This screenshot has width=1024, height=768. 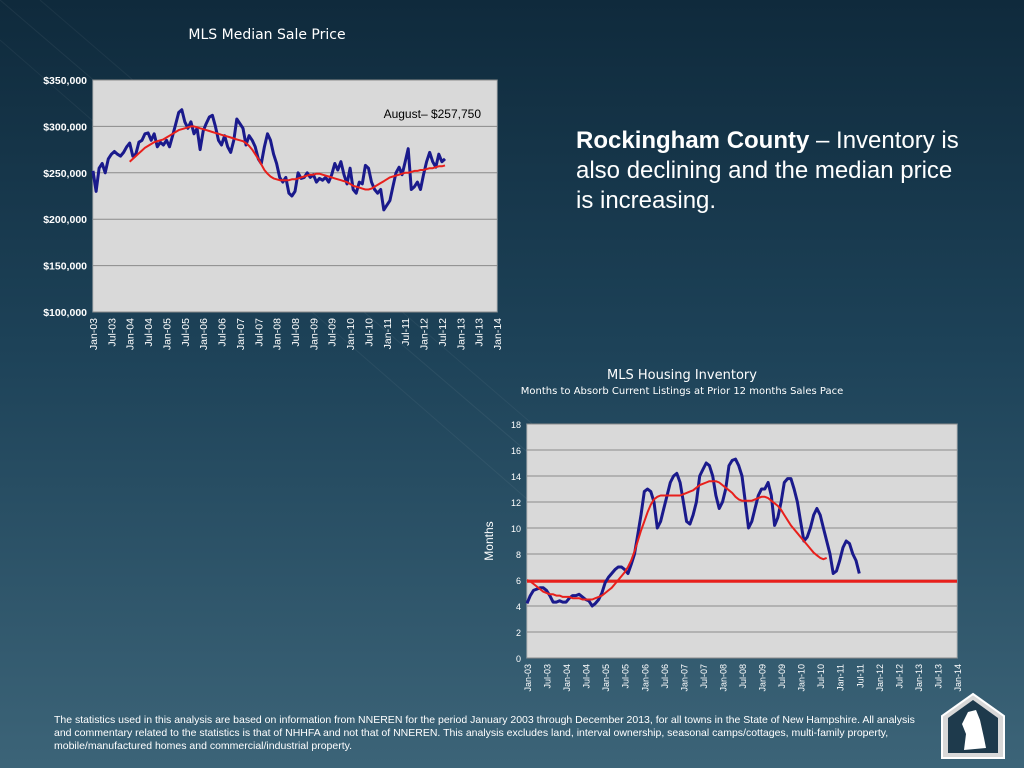 I want to click on chart-title: MLS Median Sale Price, so click(x=266, y=35).